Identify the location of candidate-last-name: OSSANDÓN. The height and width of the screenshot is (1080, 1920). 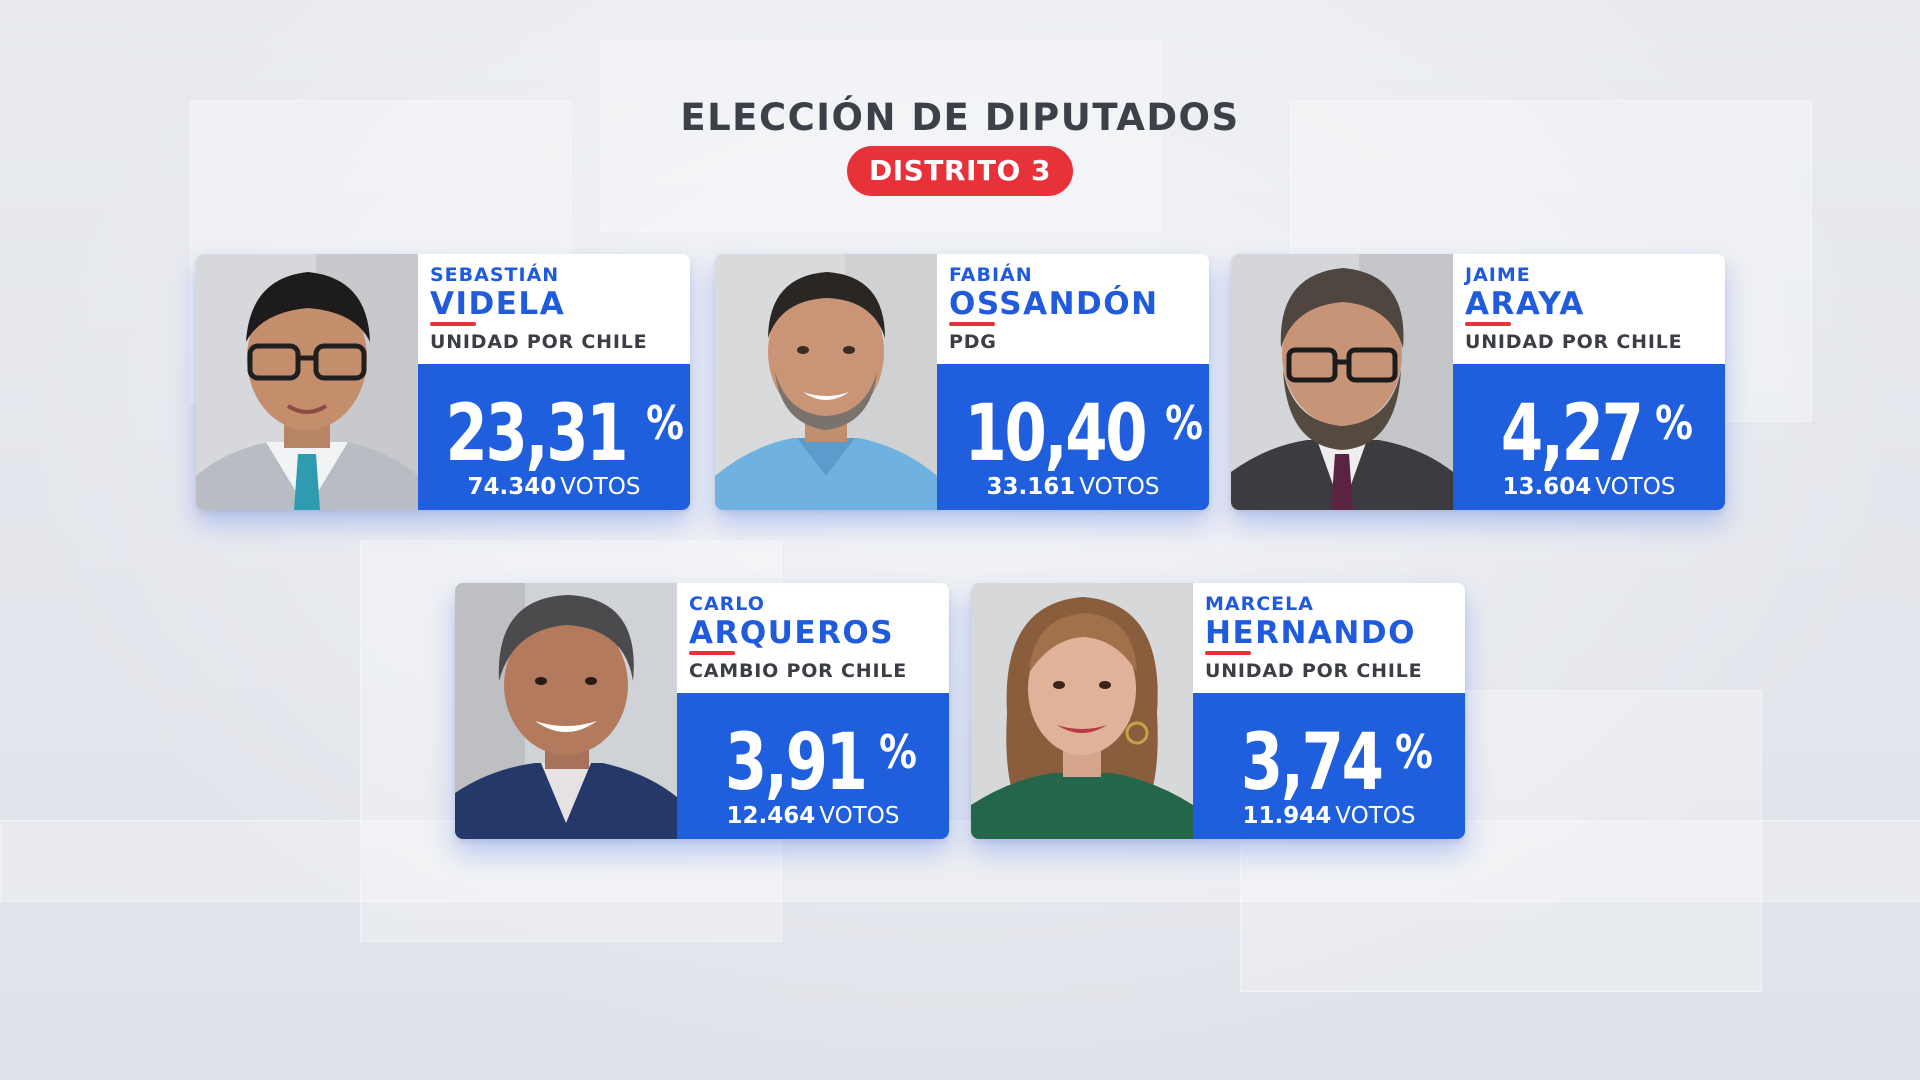
(1054, 304).